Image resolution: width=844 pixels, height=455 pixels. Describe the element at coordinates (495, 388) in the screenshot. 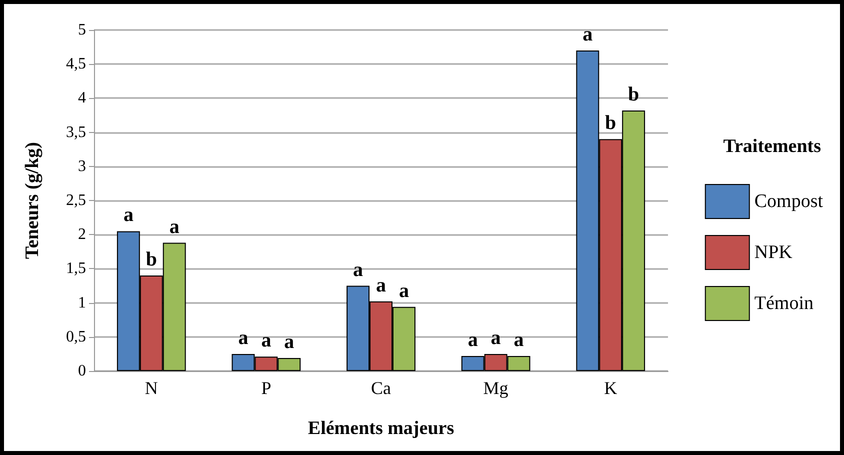

I see `x-tick-label: Mg` at that location.